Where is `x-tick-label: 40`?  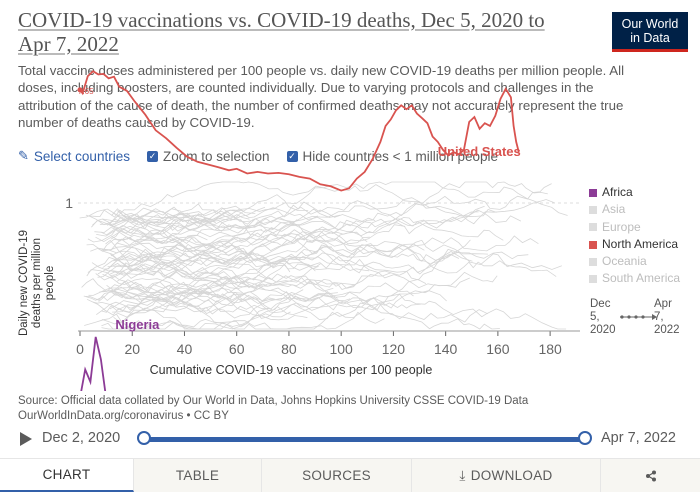 x-tick-label: 40 is located at coordinates (185, 349).